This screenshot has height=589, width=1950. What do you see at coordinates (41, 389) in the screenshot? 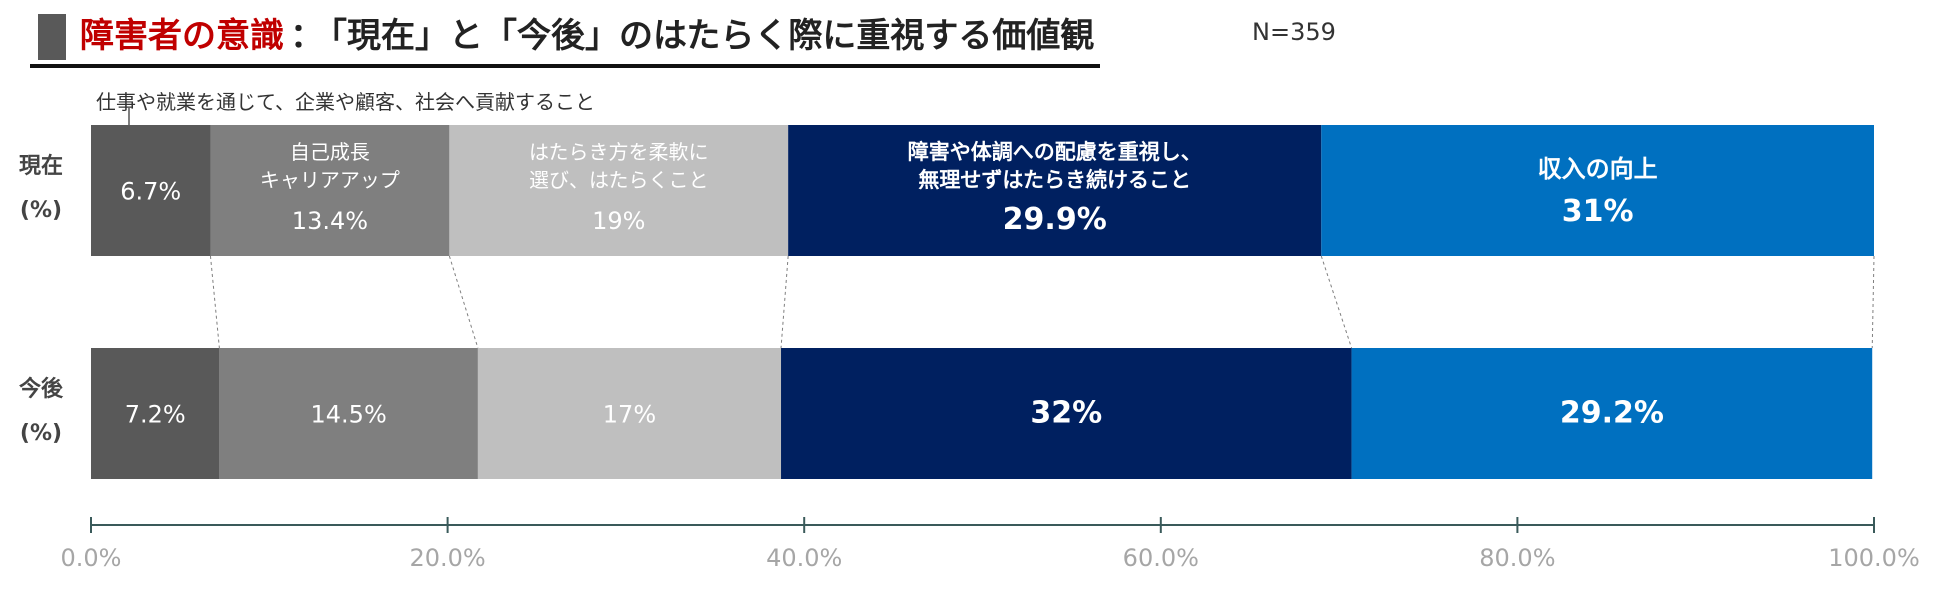
I see `row-label-future-line-1: 今後` at bounding box center [41, 389].